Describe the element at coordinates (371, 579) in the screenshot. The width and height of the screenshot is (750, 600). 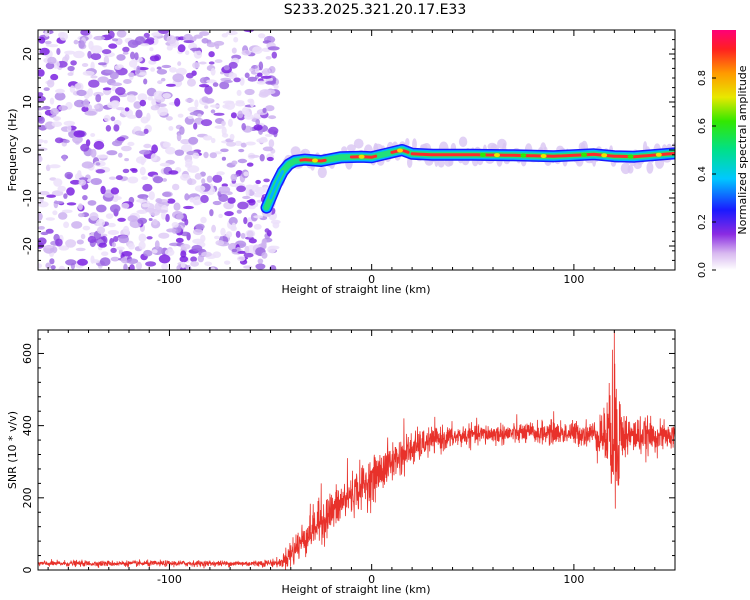
I see `x-tick-label: 0` at that location.